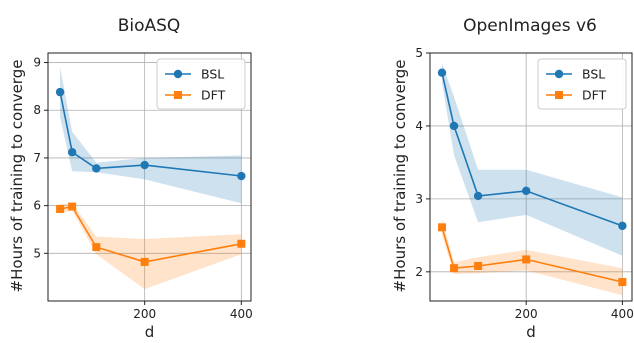  I want to click on y-tick-label: 2, so click(419, 272).